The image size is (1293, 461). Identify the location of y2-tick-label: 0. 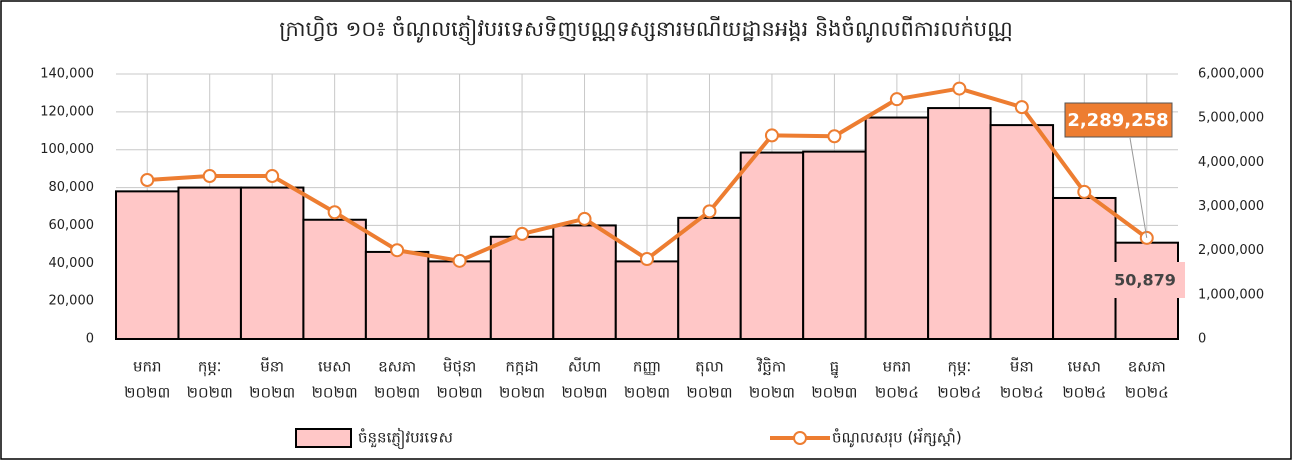
(1202, 339).